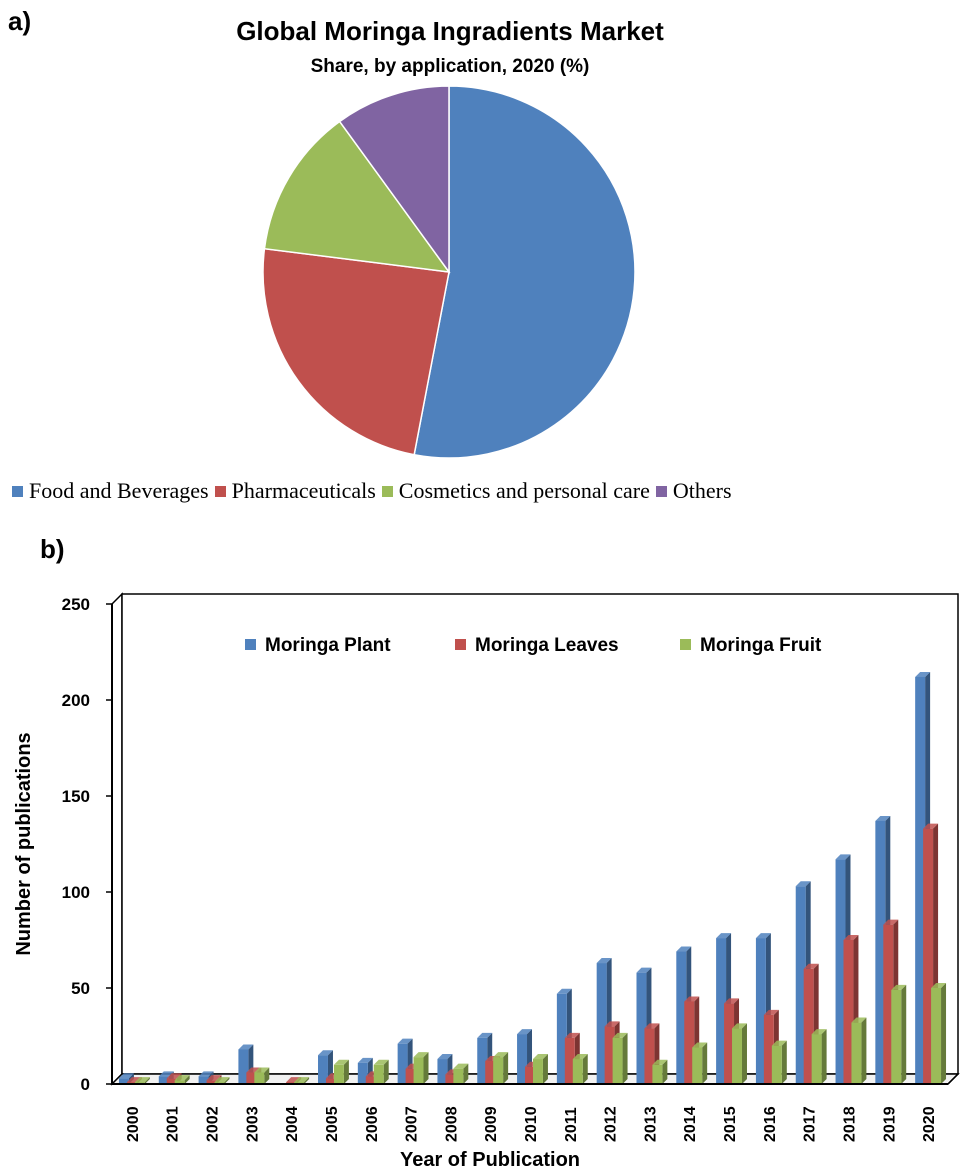 The image size is (970, 1172). What do you see at coordinates (856, 1053) in the screenshot?
I see `moringa-fruit-bar-2018` at bounding box center [856, 1053].